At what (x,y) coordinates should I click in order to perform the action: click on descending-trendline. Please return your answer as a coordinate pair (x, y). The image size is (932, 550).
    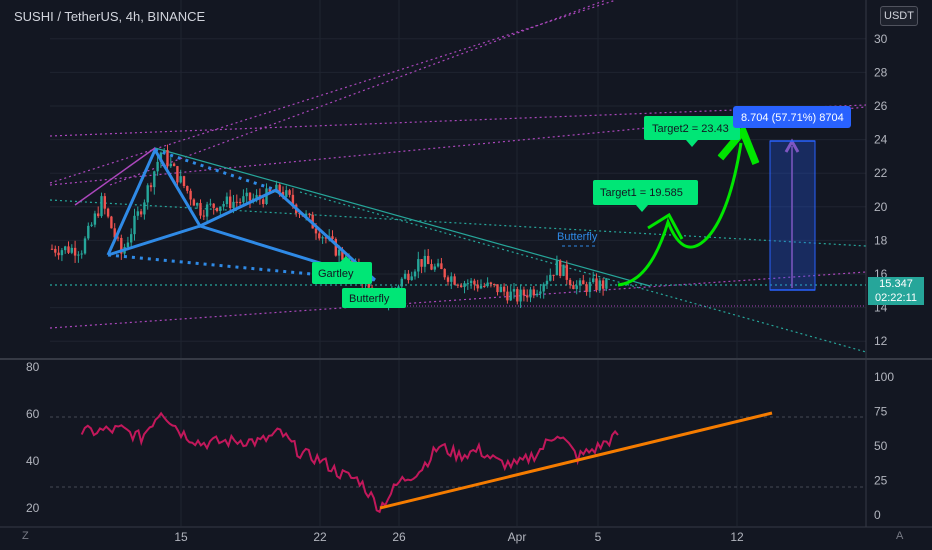
    Looking at the image, I should click on (402, 217).